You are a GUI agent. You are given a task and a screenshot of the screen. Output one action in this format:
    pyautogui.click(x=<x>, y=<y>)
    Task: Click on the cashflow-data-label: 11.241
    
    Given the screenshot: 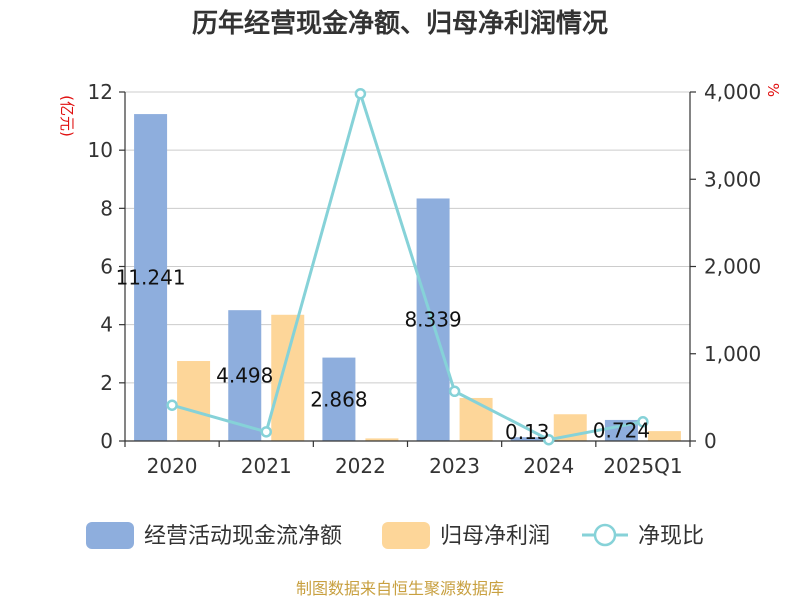 What is the action you would take?
    pyautogui.click(x=151, y=278)
    